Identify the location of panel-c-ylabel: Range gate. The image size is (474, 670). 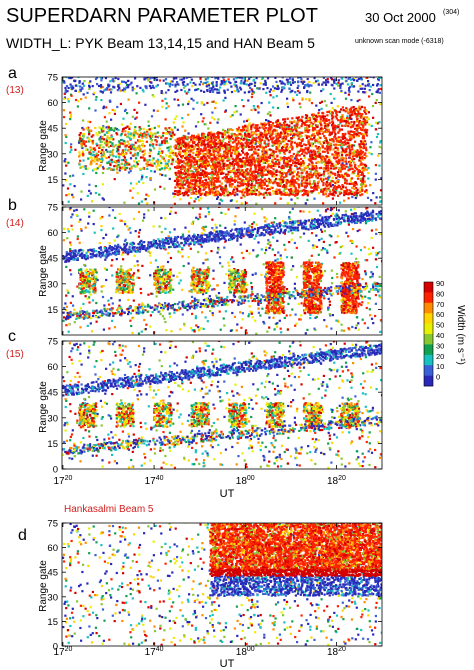
(43, 407).